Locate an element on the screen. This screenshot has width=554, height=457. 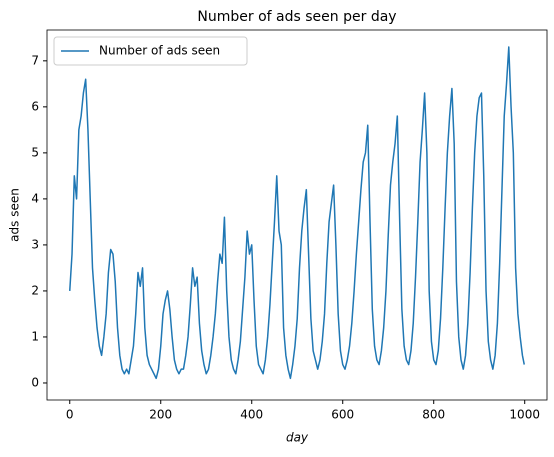
legend-box is located at coordinates (150, 51).